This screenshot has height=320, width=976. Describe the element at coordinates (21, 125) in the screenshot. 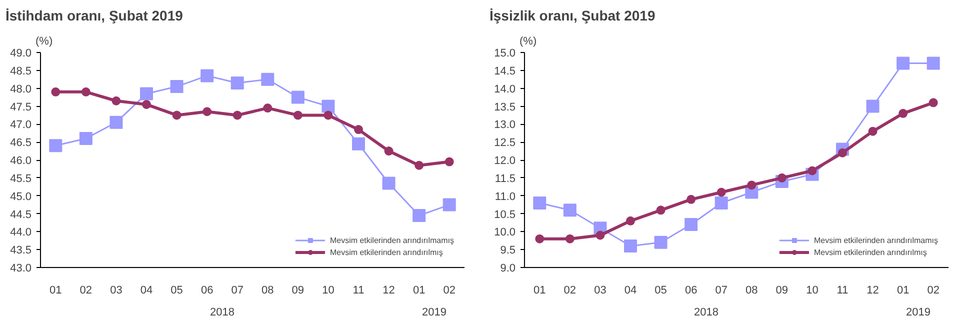

I see `y-tick-label: 47.0` at that location.